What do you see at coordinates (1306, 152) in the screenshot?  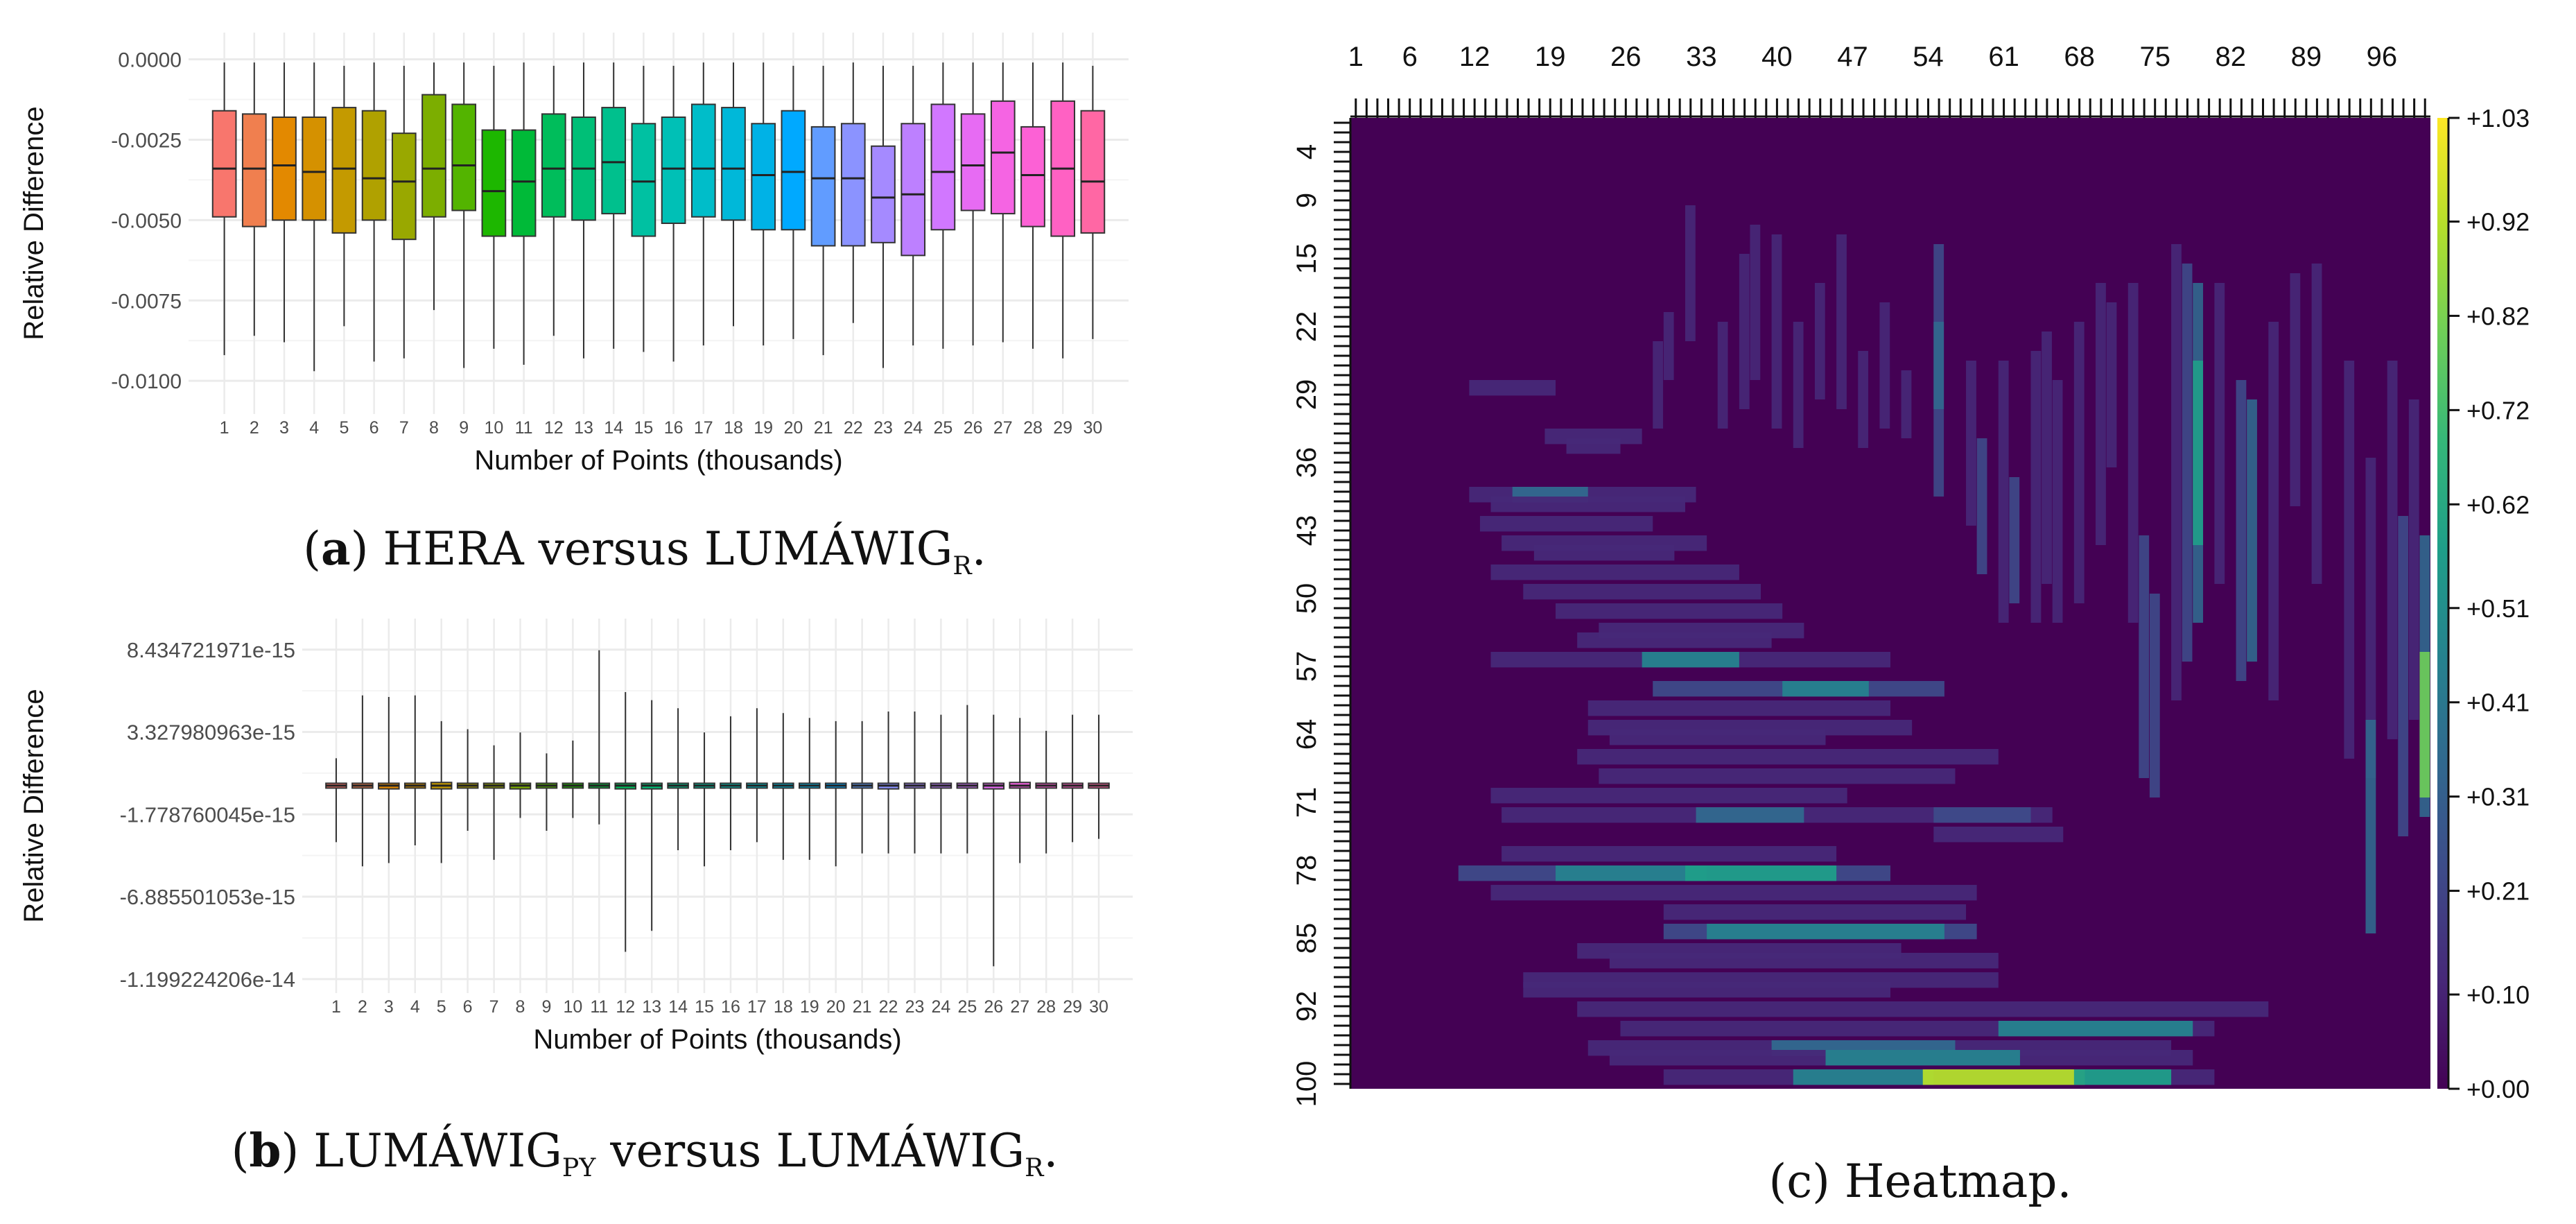 I see `heatmap-y-label: 4` at bounding box center [1306, 152].